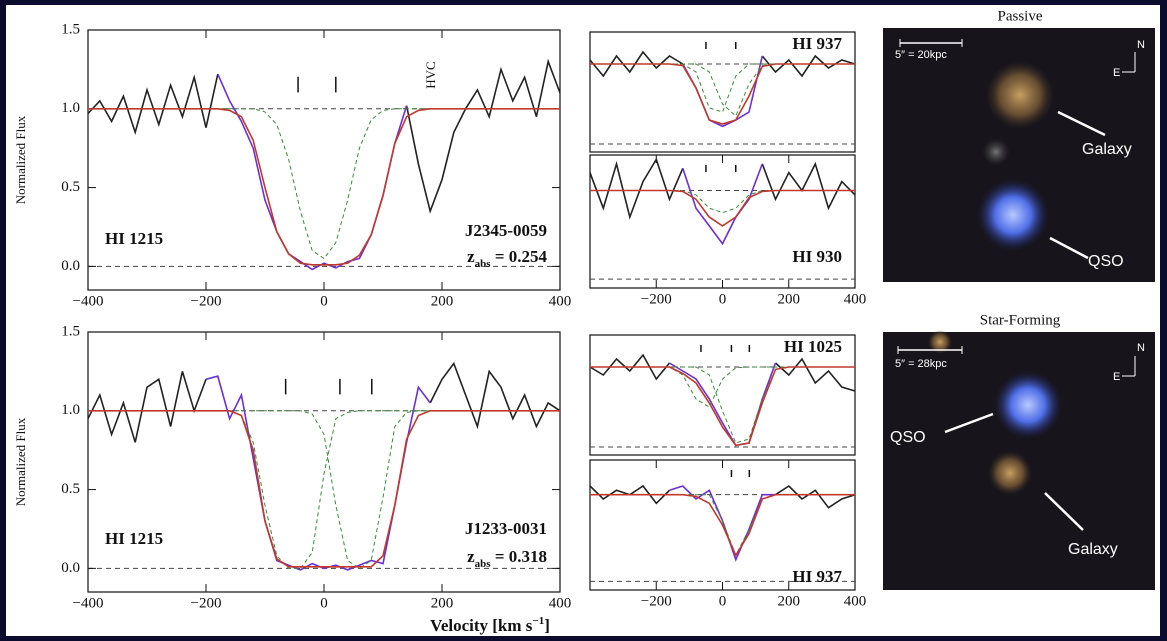 Image resolution: width=1167 pixels, height=641 pixels. I want to click on panel: HI 937, so click(722, 92).